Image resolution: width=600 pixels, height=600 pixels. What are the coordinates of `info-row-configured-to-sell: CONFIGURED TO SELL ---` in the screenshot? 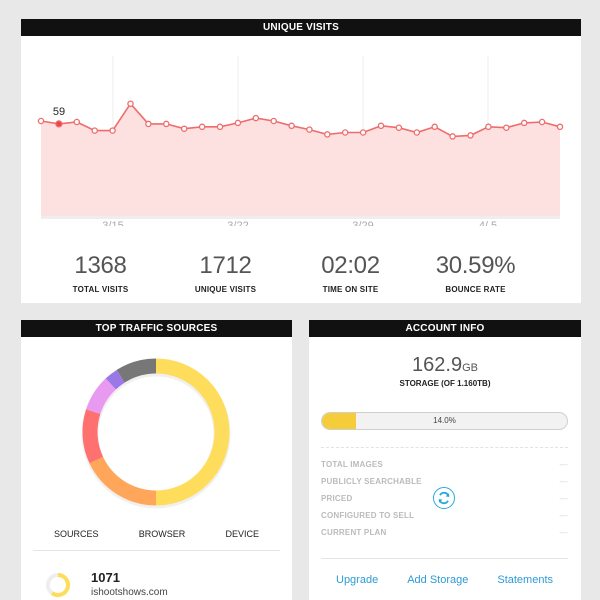 It's located at (444, 519).